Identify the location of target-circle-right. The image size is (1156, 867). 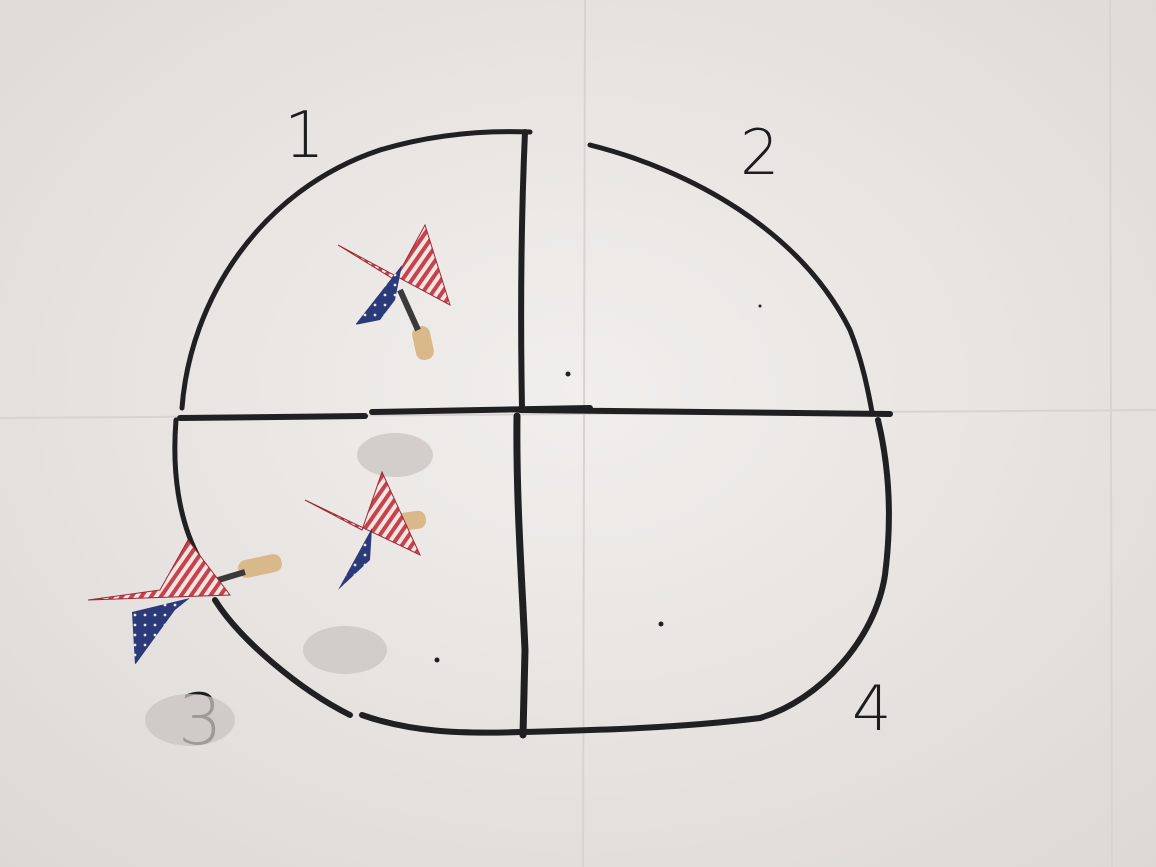
(825, 569).